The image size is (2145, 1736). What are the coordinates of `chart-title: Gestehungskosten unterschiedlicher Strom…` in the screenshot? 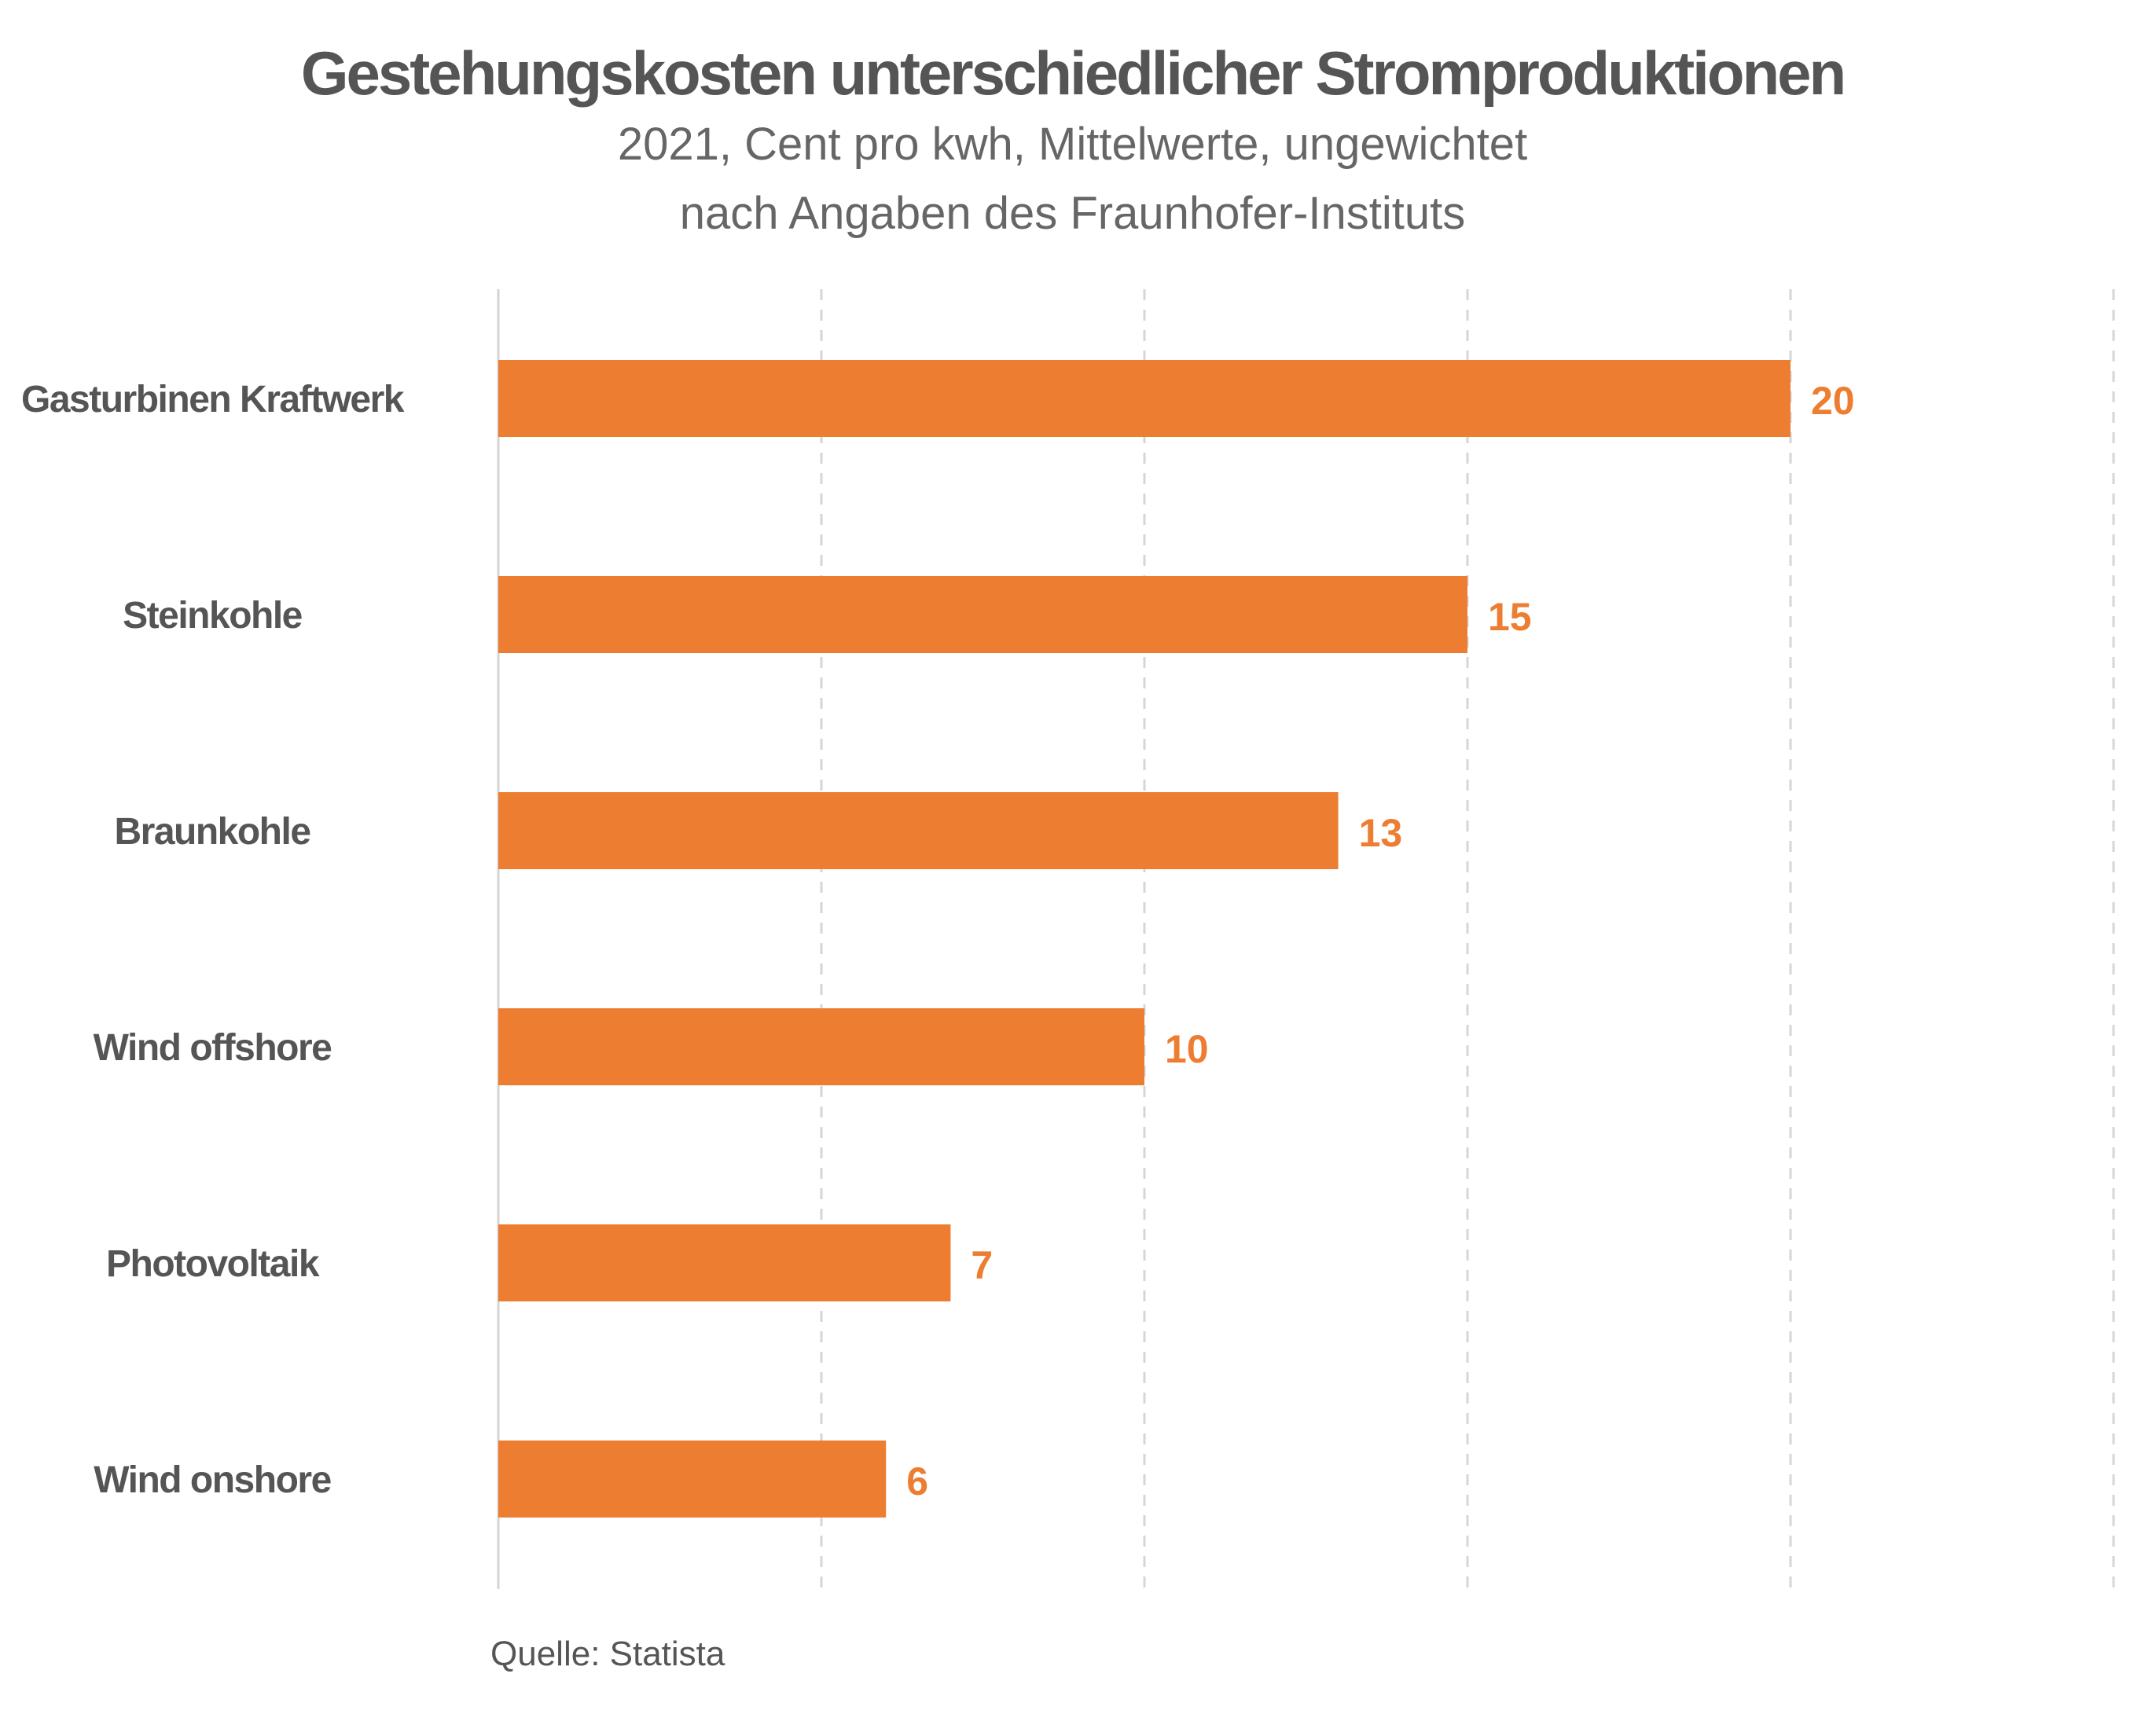 It's located at (1073, 73).